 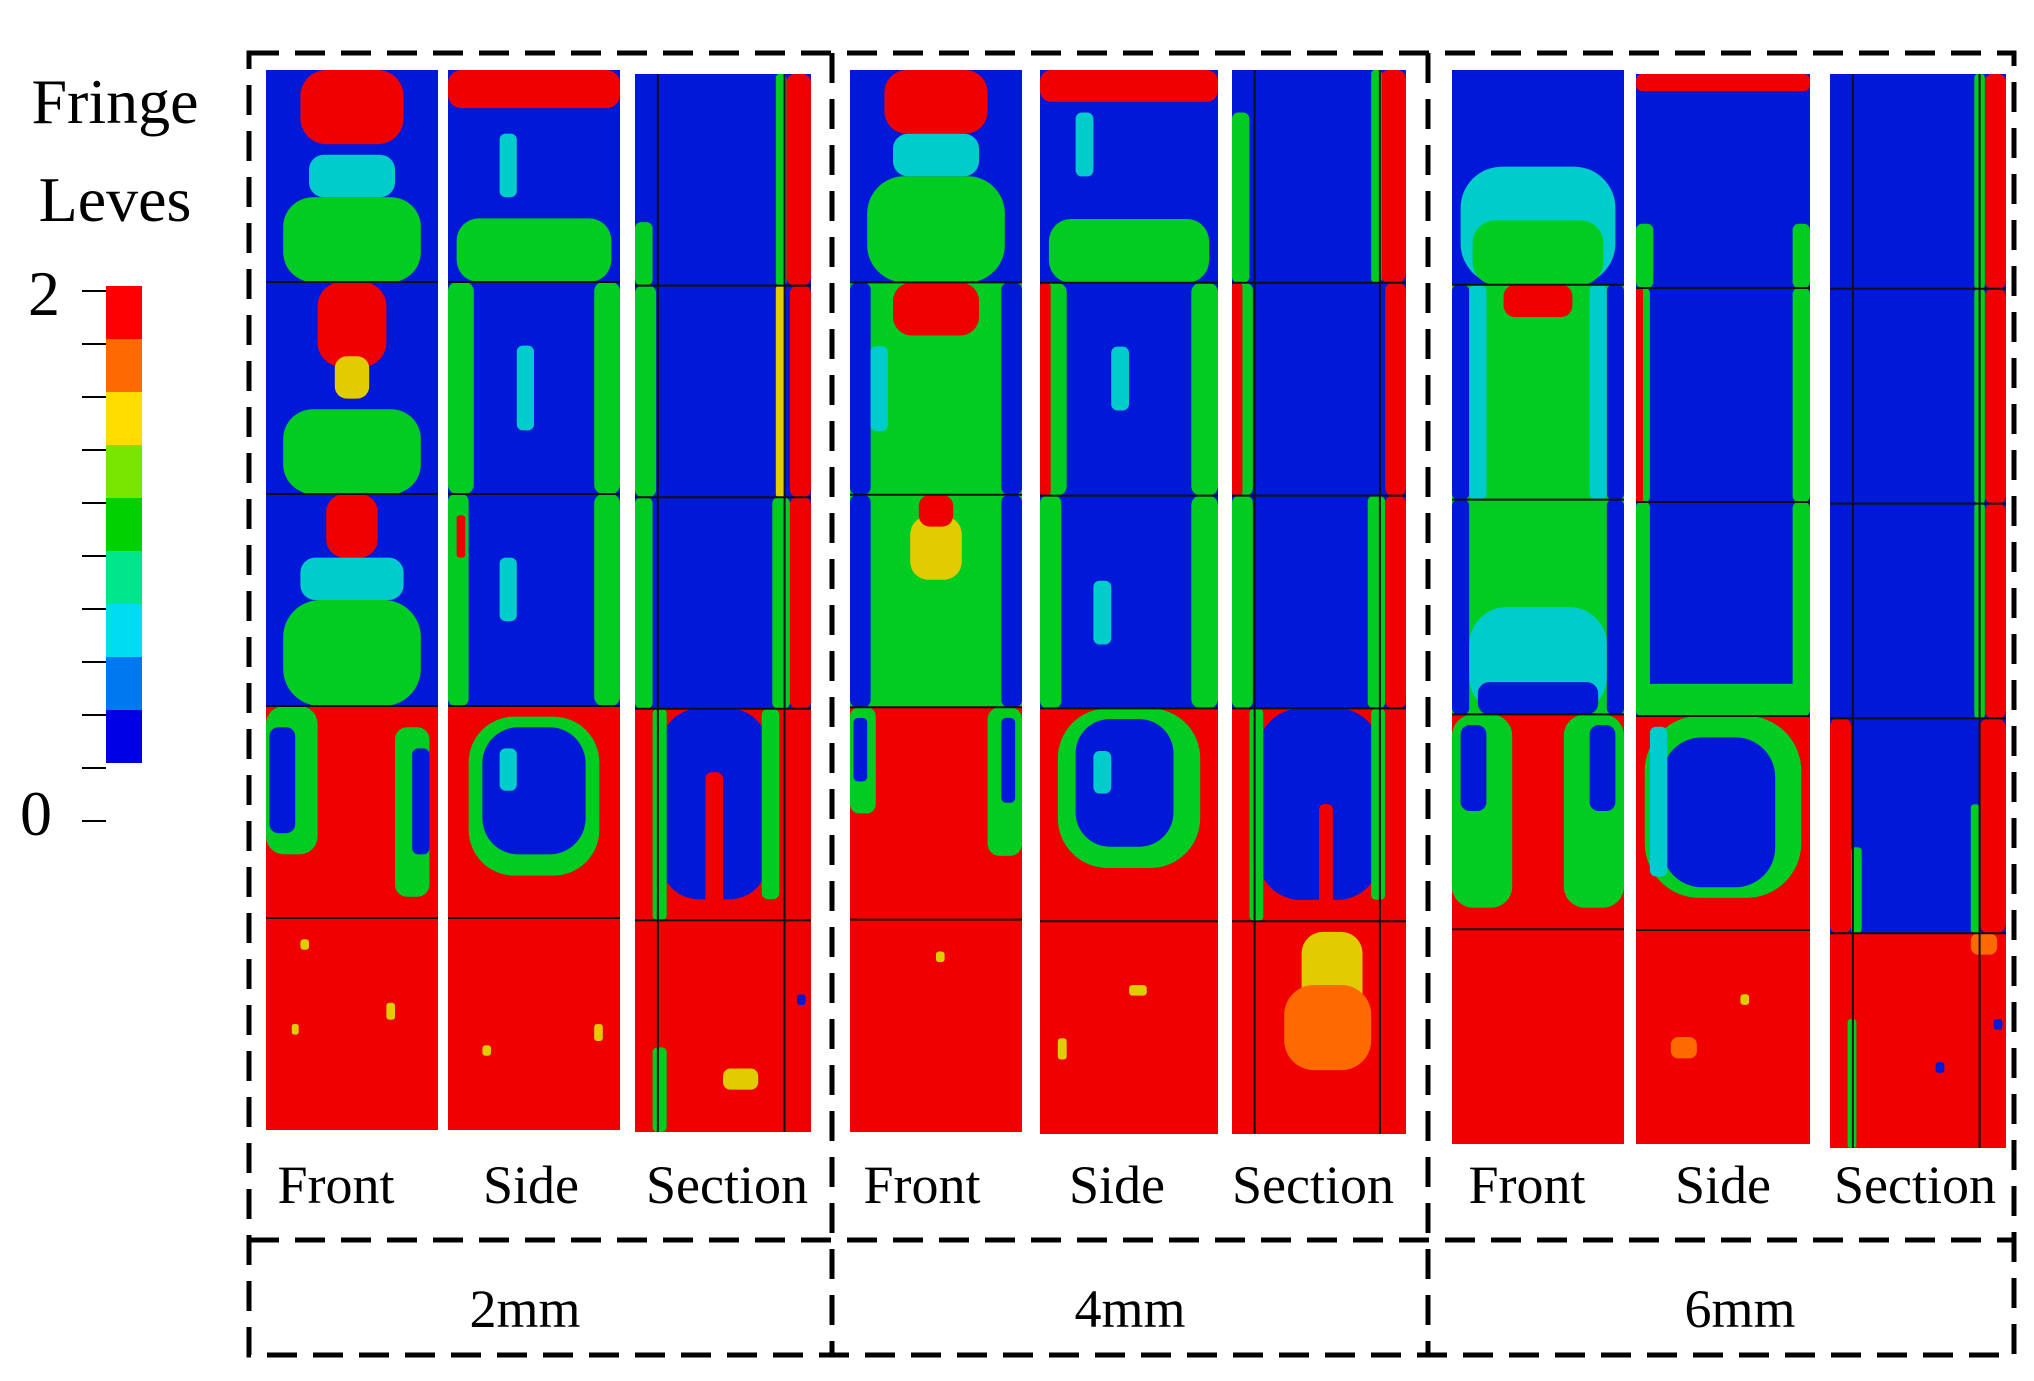 I want to click on contour-panel-4mm-side, so click(x=1129, y=602).